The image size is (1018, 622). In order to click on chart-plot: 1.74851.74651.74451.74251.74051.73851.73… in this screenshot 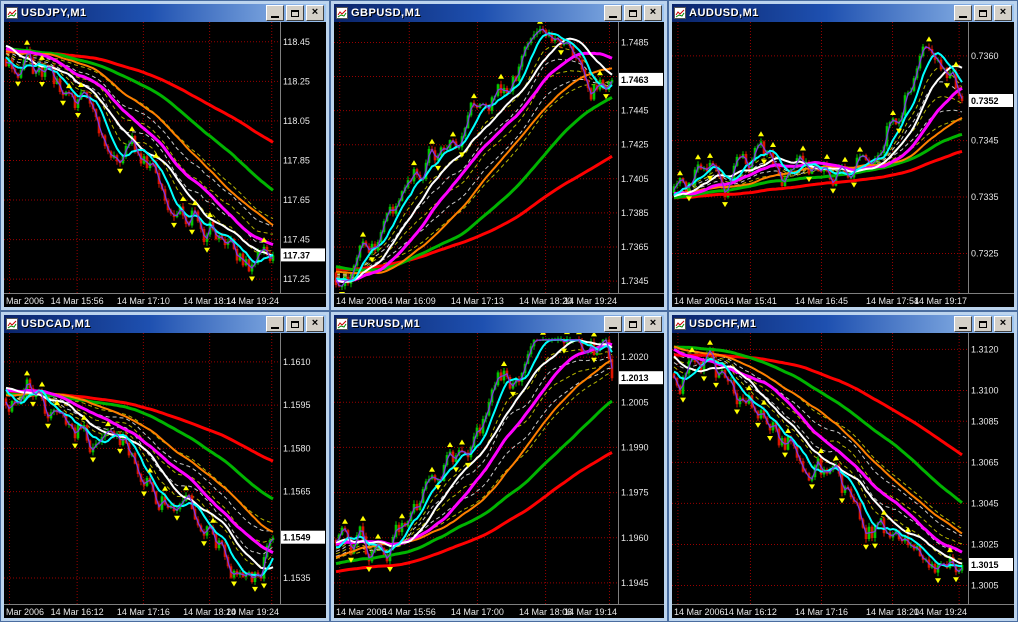, I will do `click(499, 164)`.